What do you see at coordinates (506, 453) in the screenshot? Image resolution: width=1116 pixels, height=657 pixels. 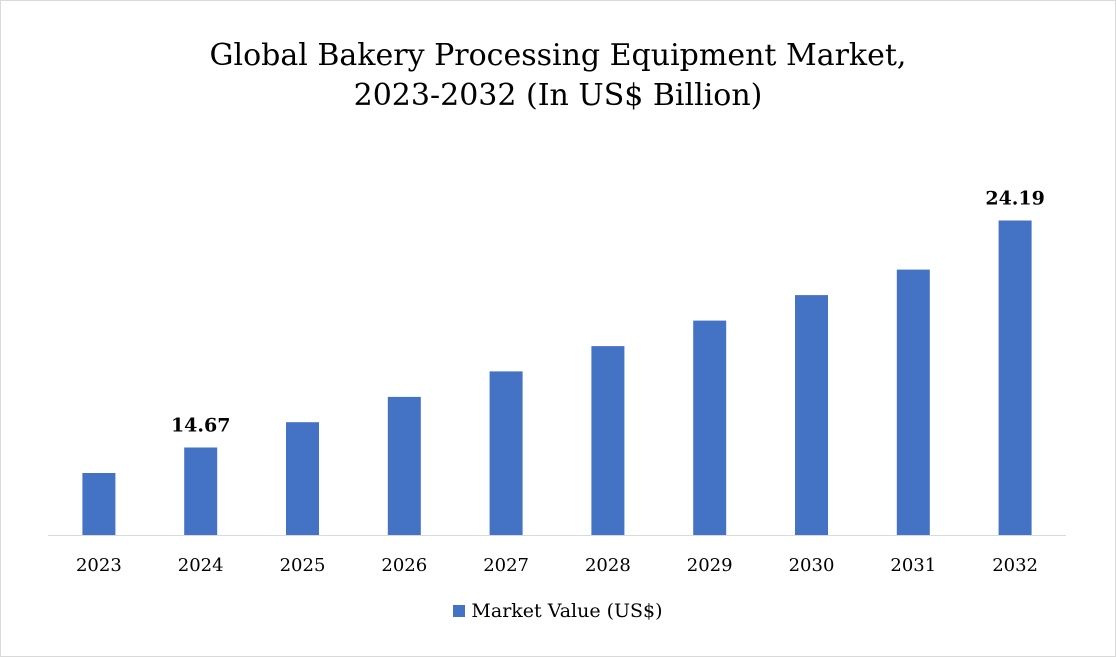 I see `bar-2027` at bounding box center [506, 453].